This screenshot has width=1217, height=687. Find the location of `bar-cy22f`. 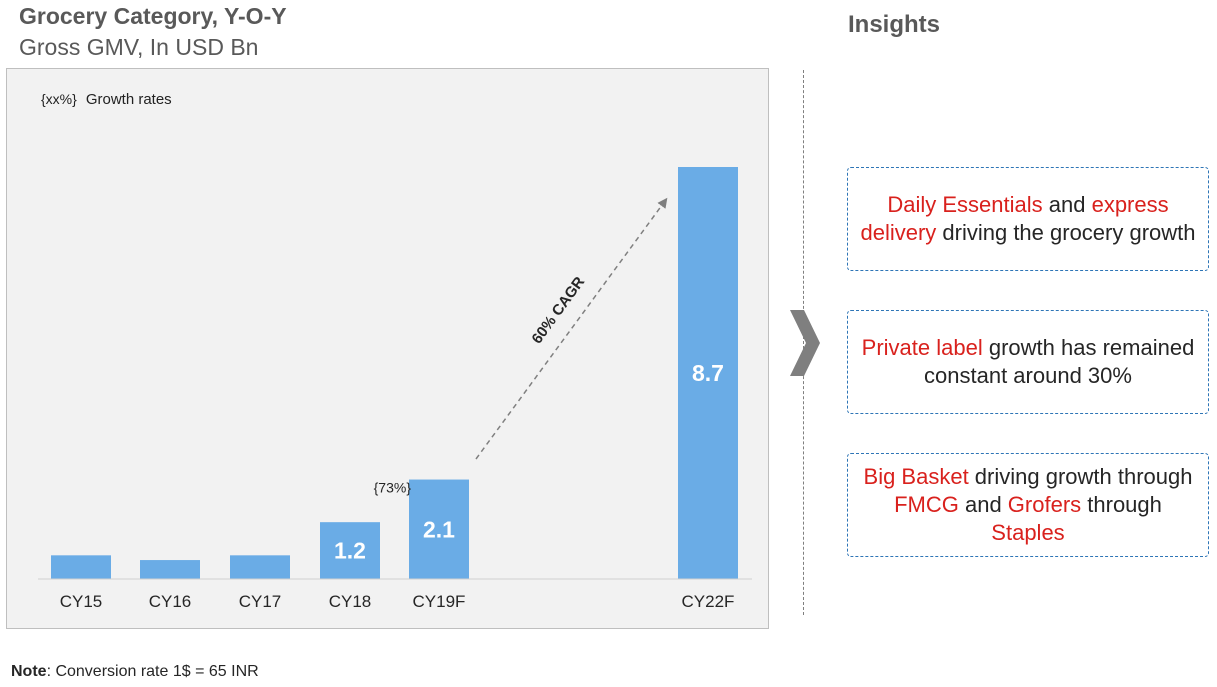

bar-cy22f is located at coordinates (708, 373).